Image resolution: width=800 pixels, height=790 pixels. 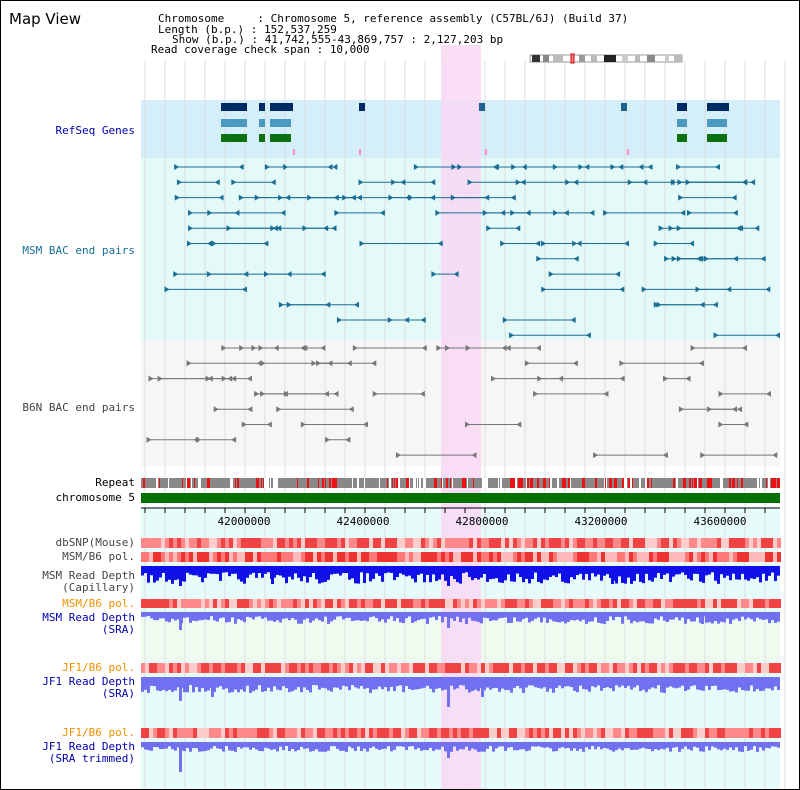 I want to click on track-label-jf1-depth-sra: JF1 Read Depth (SRA), so click(x=70, y=688).